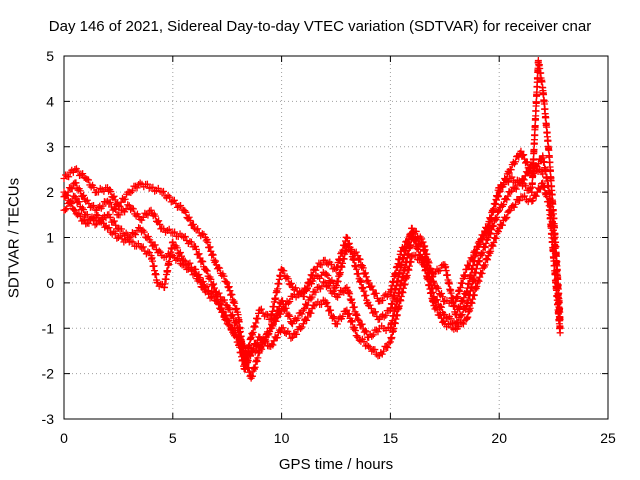 The height and width of the screenshot is (480, 640). Describe the element at coordinates (48, 419) in the screenshot. I see `y-tick-label: -3` at that location.